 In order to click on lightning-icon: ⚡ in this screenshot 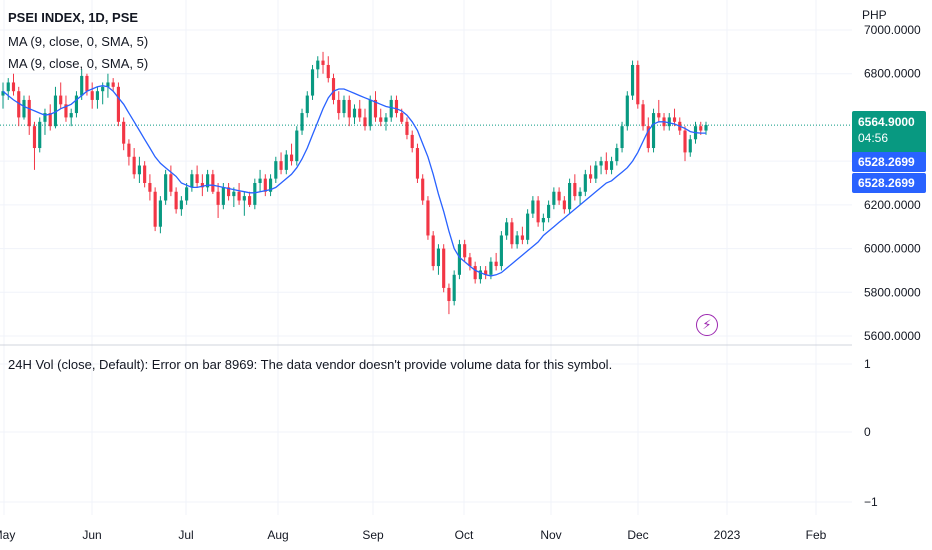, I will do `click(707, 325)`.